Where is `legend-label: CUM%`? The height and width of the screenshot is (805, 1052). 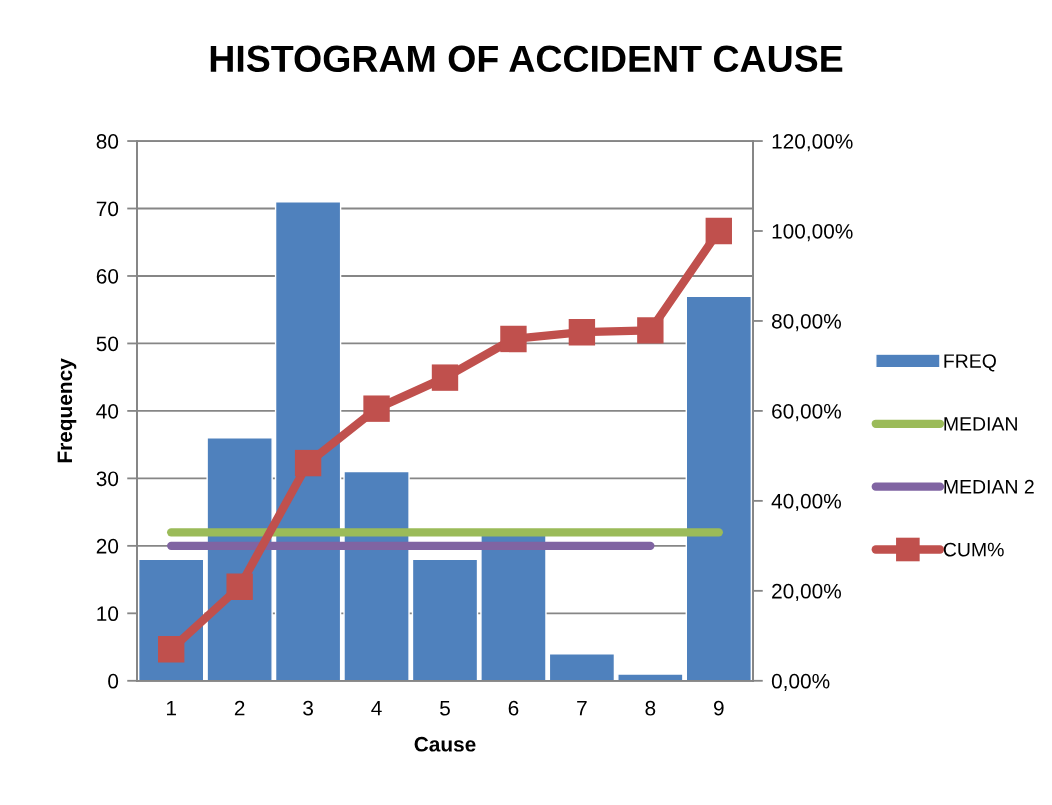
legend-label: CUM% is located at coordinates (973, 549).